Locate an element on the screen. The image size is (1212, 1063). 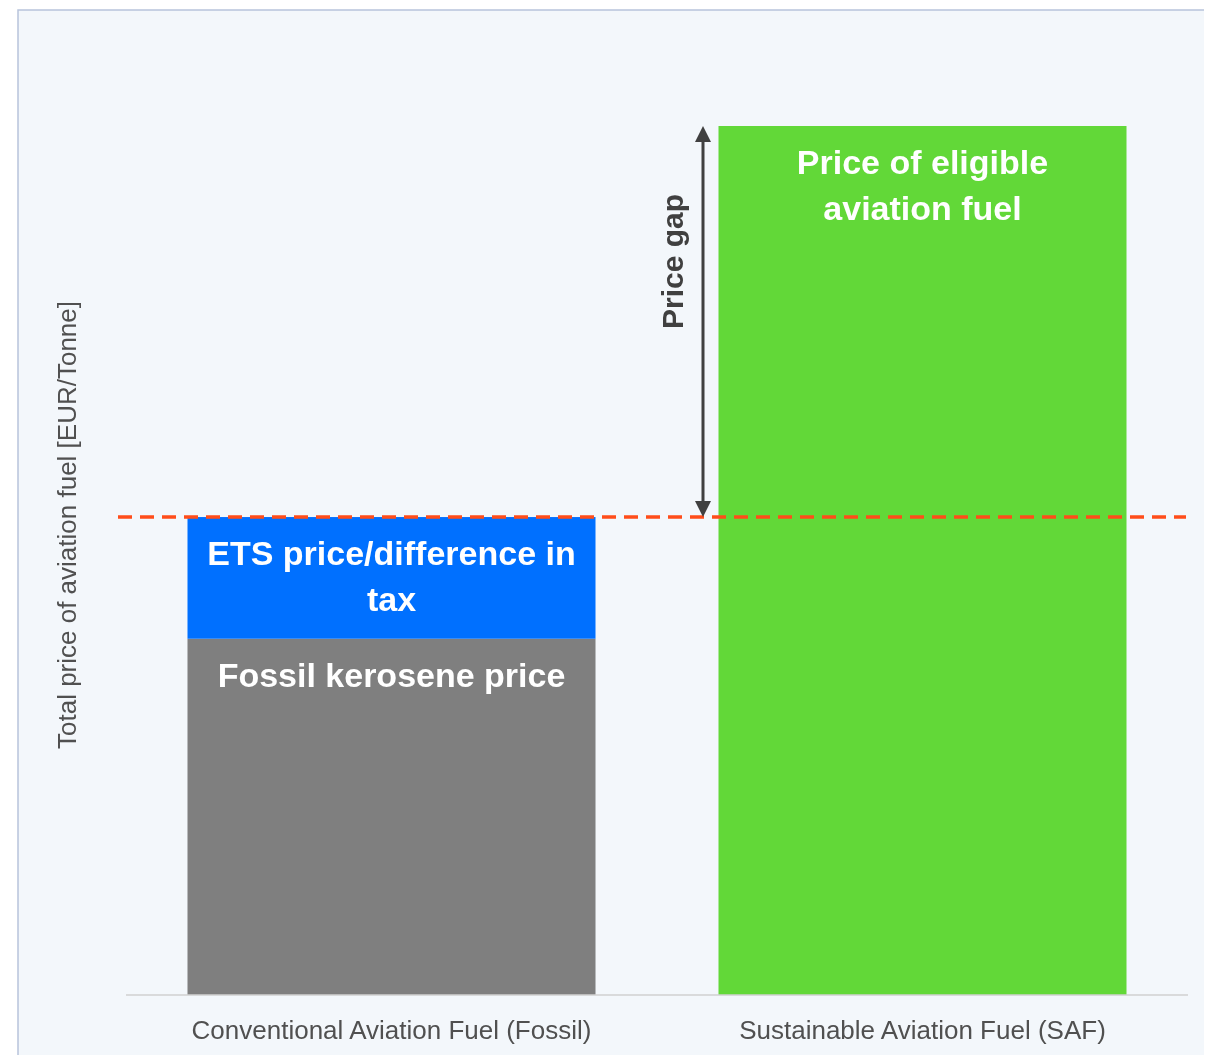
y-axis-title: Total price of aviation fuel [EUR/Tonne] is located at coordinates (67, 525).